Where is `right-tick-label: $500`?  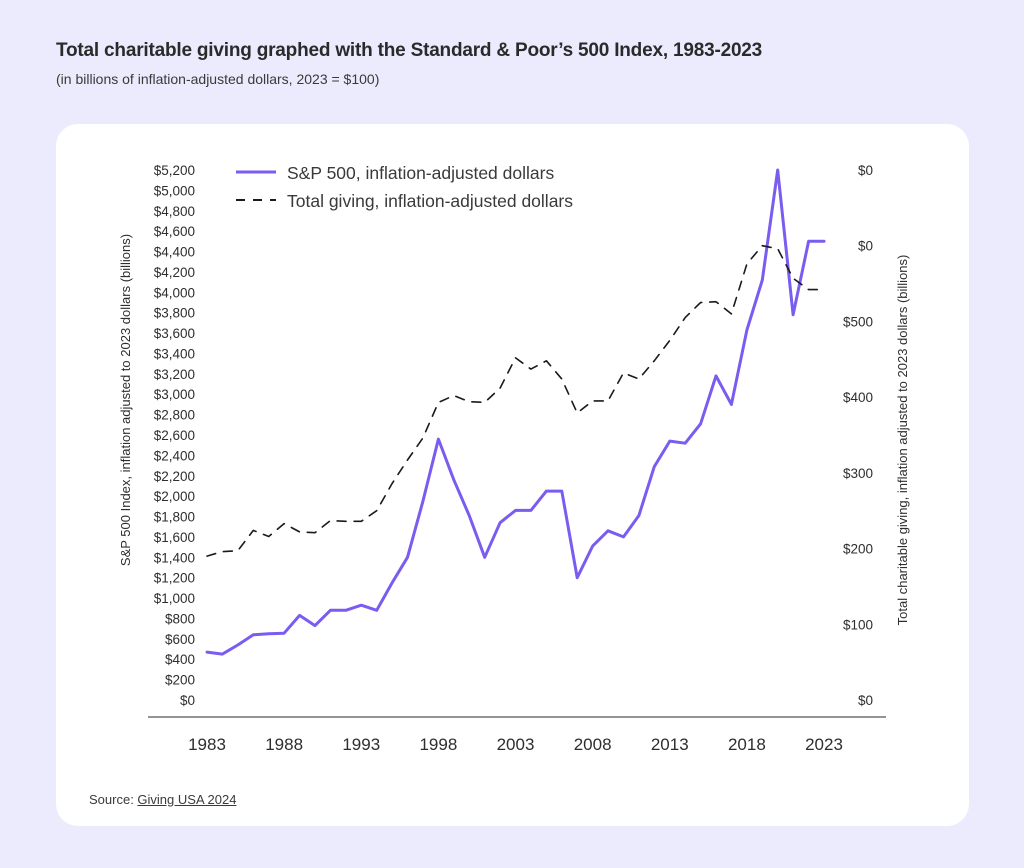
right-tick-label: $500 is located at coordinates (858, 321).